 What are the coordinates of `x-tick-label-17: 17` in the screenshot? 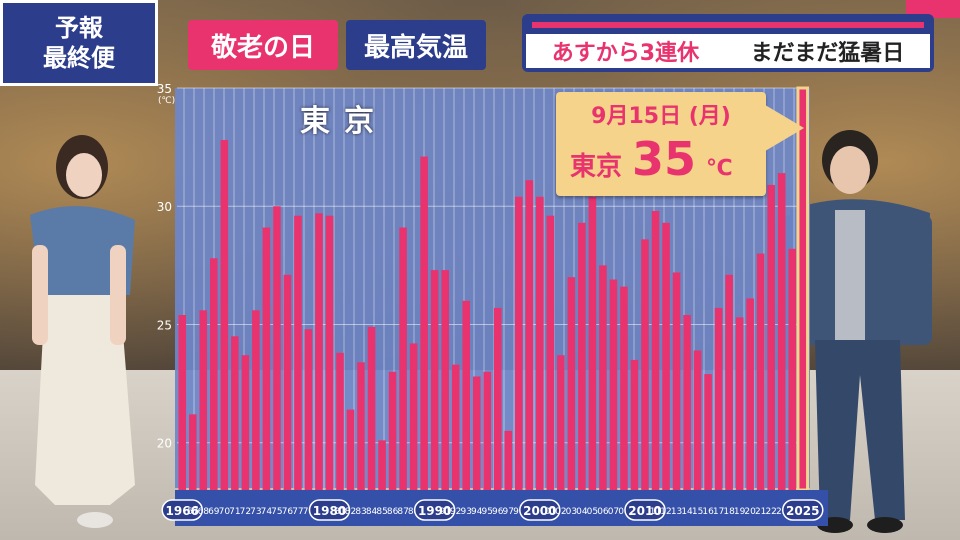 It's located at (718, 512).